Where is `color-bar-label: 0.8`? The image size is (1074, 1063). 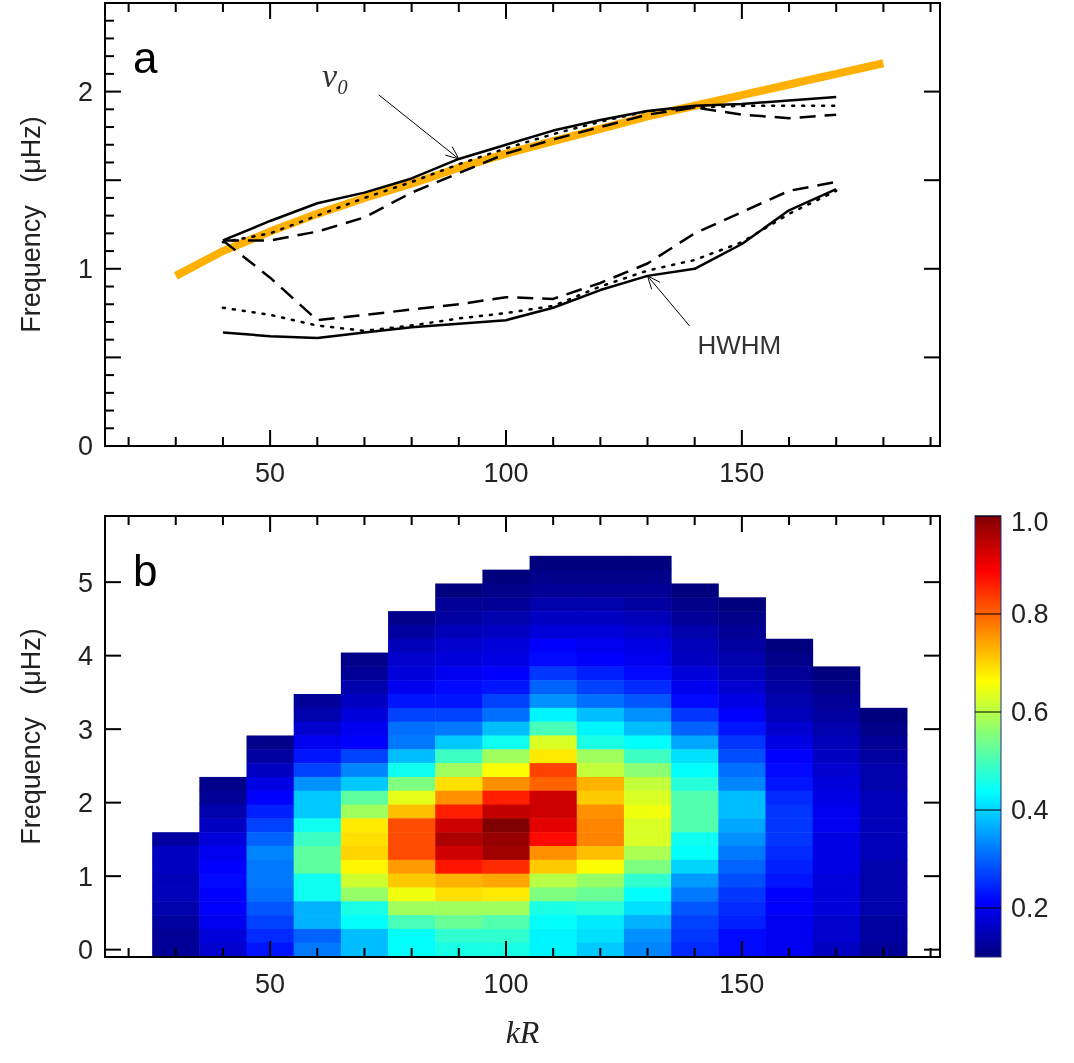 color-bar-label: 0.8 is located at coordinates (1030, 614).